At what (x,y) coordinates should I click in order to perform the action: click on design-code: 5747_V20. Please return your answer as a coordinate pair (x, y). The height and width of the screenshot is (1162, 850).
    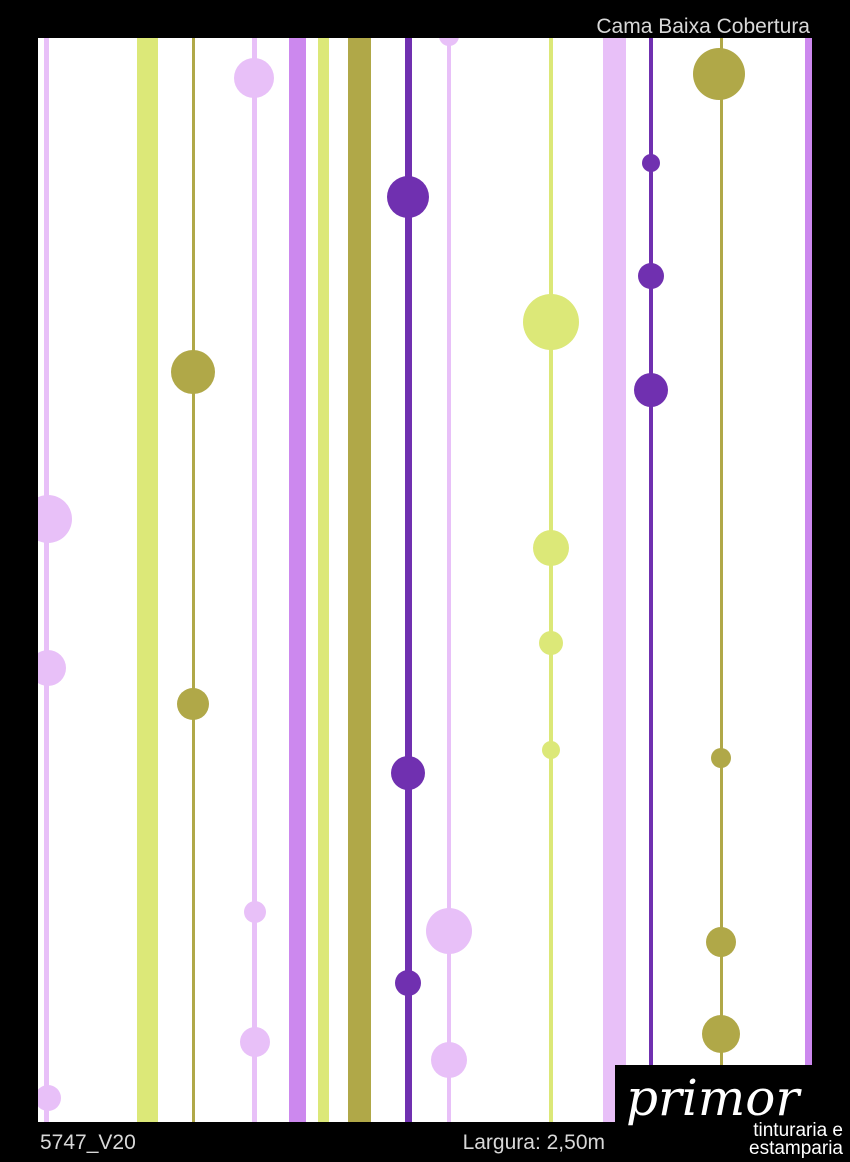
    Looking at the image, I should click on (88, 1142).